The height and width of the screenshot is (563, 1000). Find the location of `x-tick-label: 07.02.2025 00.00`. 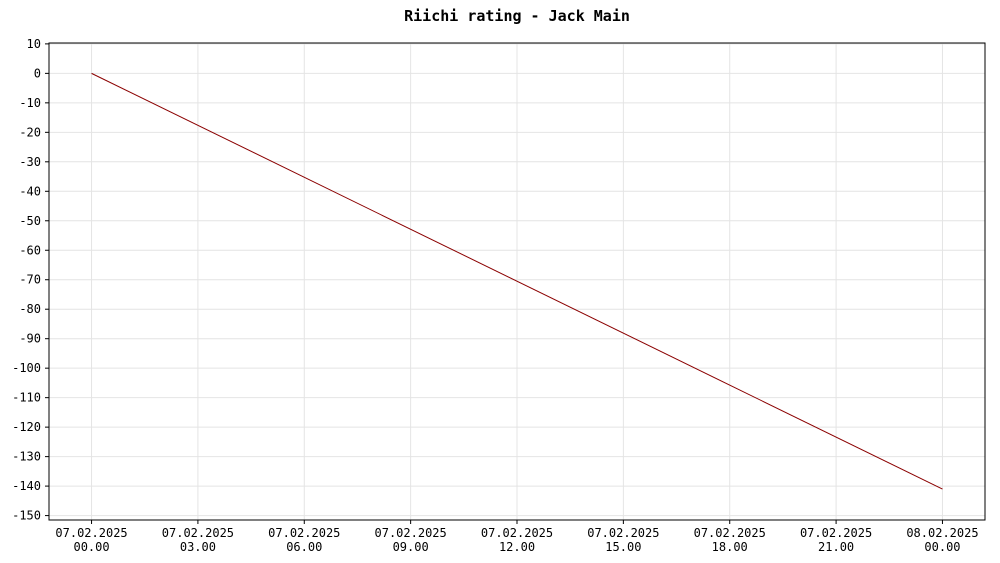

x-tick-label: 07.02.2025 00.00 is located at coordinates (91, 540).